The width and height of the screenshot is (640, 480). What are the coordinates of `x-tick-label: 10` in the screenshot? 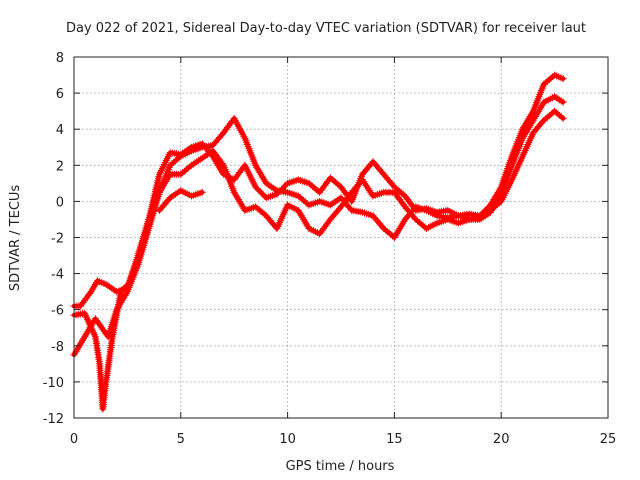 It's located at (287, 439).